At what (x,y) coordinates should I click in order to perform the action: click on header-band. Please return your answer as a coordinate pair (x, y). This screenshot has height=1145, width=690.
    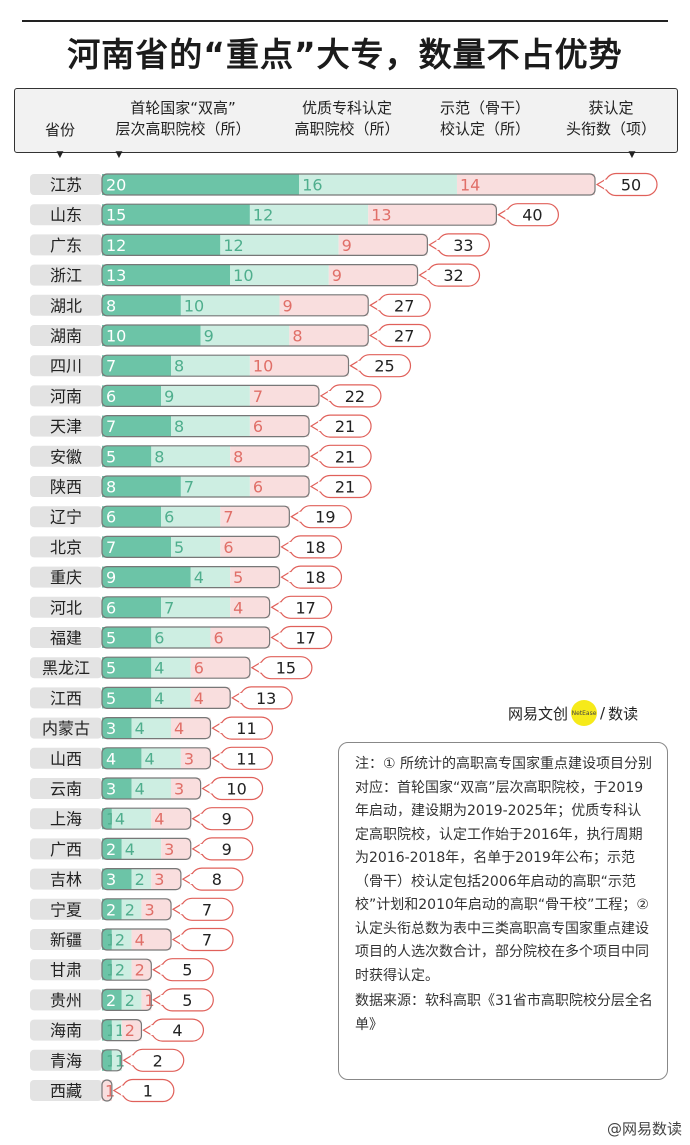
    Looking at the image, I should click on (346, 120).